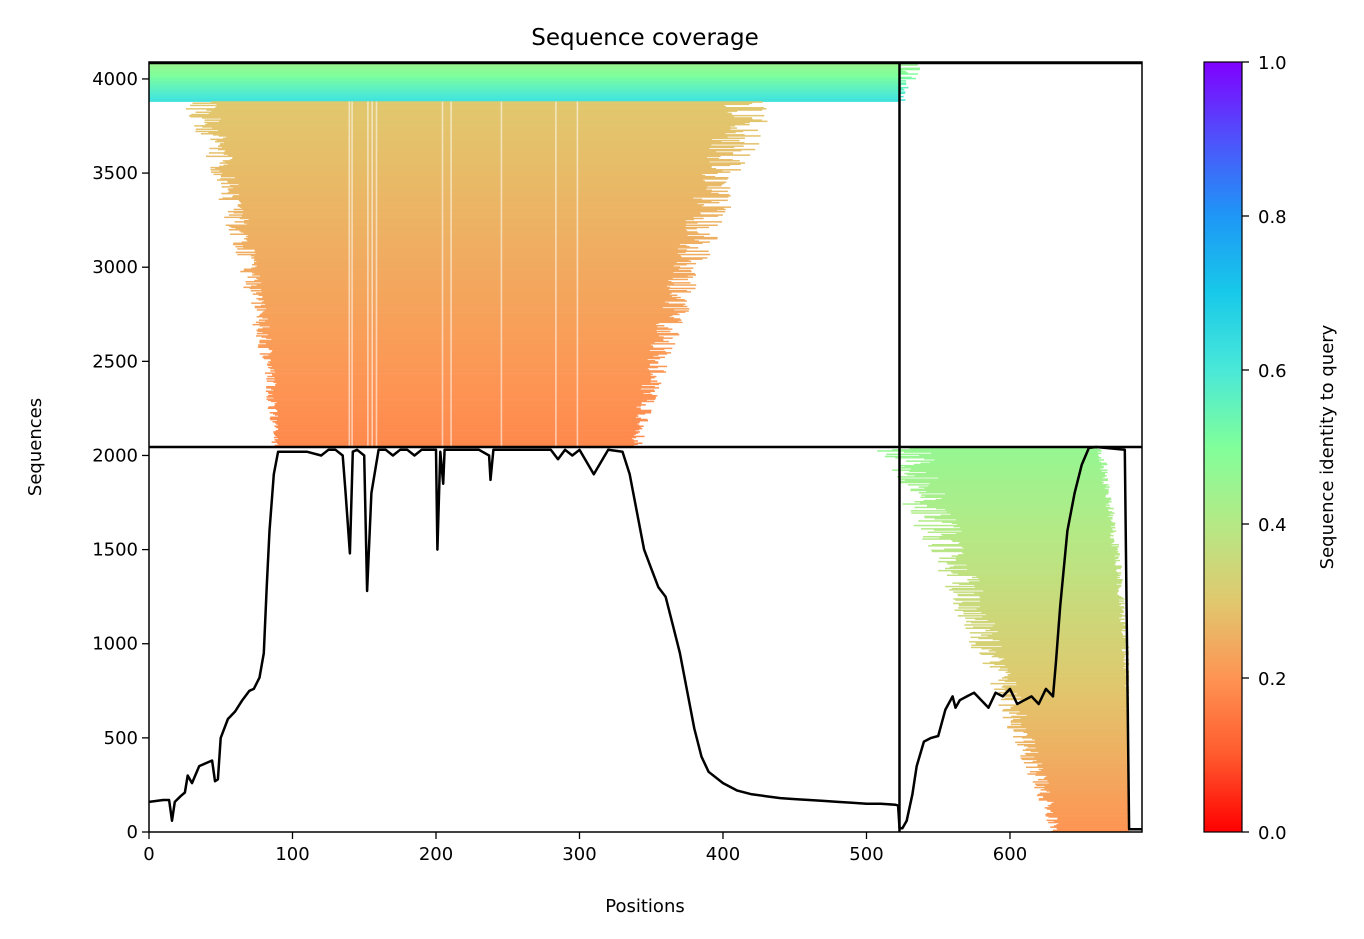 This screenshot has width=1364, height=939. What do you see at coordinates (1272, 63) in the screenshot?
I see `colorbar-tick-label: 1.0` at bounding box center [1272, 63].